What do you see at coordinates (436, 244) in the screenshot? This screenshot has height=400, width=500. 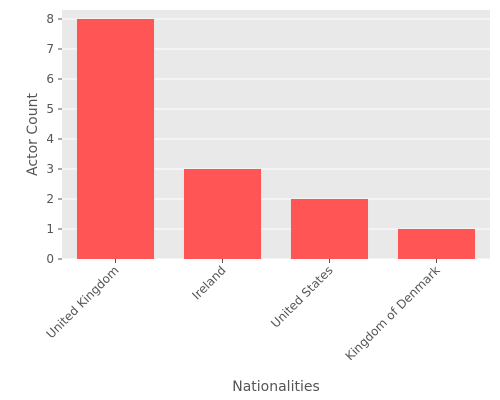 I see `bar-kingdom-of-denmark` at bounding box center [436, 244].